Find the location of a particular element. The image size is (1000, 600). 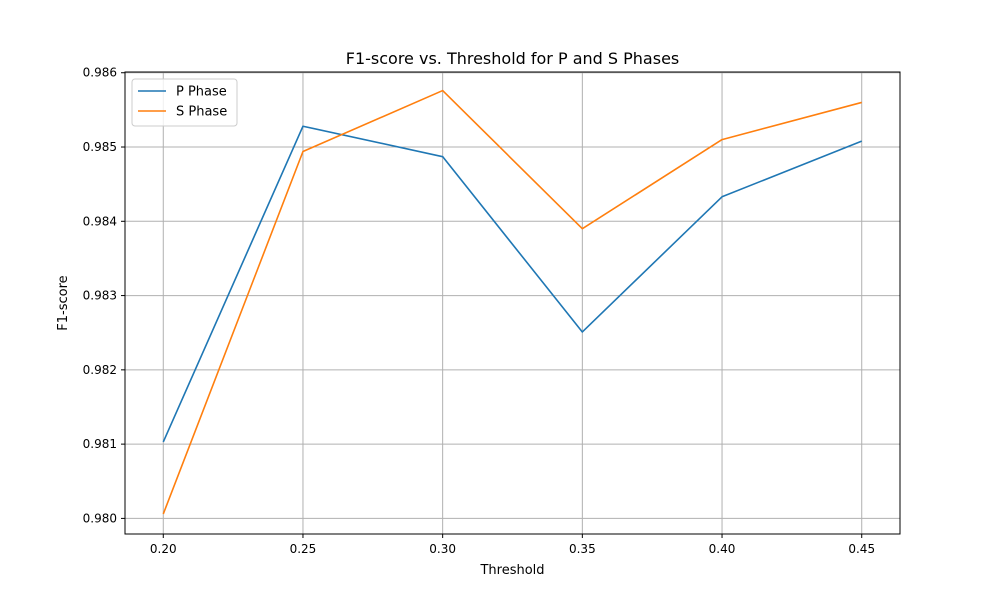

s-phase-legend-label: S Phase is located at coordinates (201, 112).